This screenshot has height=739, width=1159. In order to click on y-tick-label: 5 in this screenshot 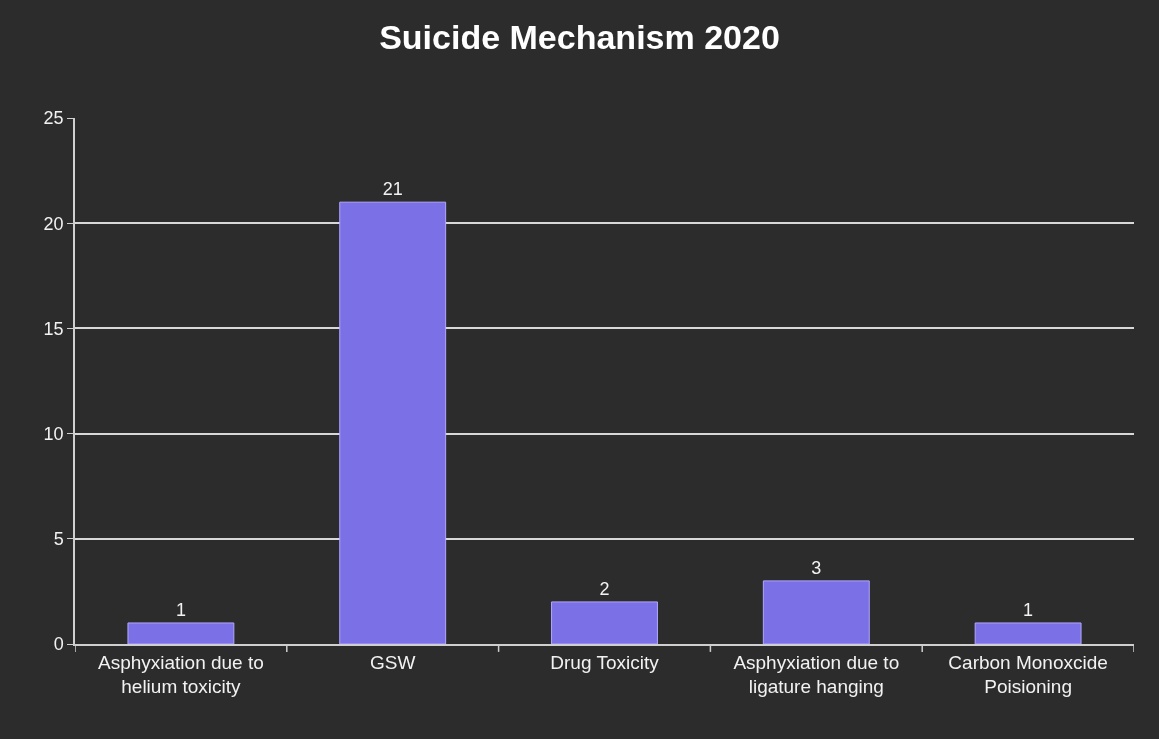, I will do `click(58, 539)`.